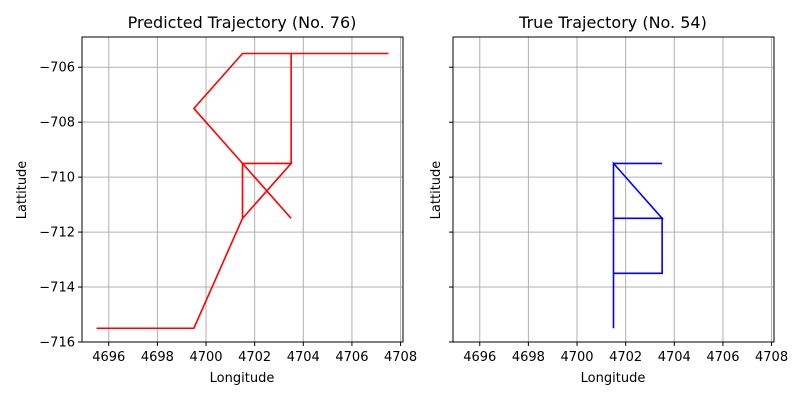  I want to click on chart-title: Predicted Trajectory (No. 76), so click(242, 22).